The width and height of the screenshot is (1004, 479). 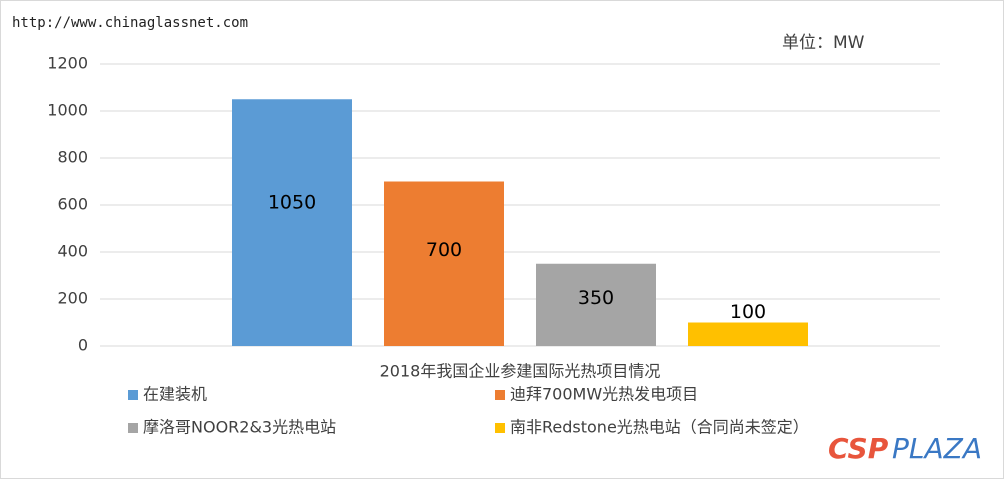 What do you see at coordinates (858, 448) in the screenshot?
I see `logo-left: CSP` at bounding box center [858, 448].